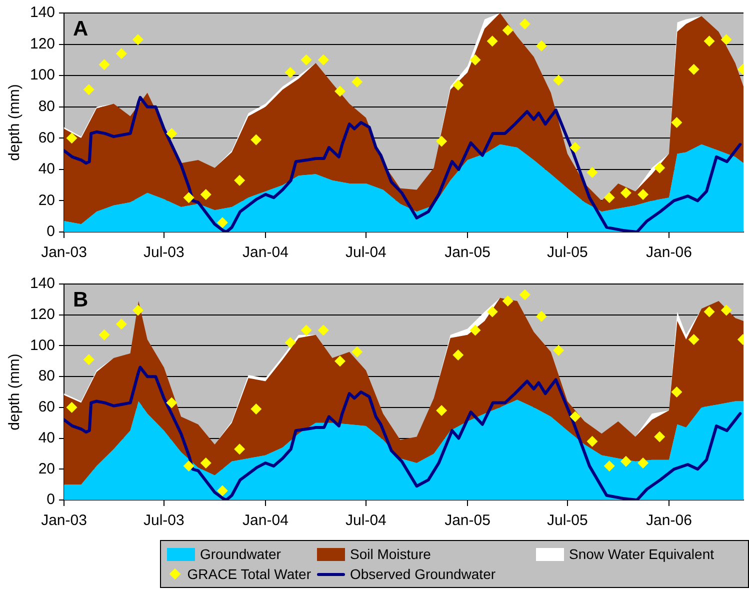 The image size is (749, 598). What do you see at coordinates (164, 521) in the screenshot?
I see `x-tick-label: Jul-03` at bounding box center [164, 521].